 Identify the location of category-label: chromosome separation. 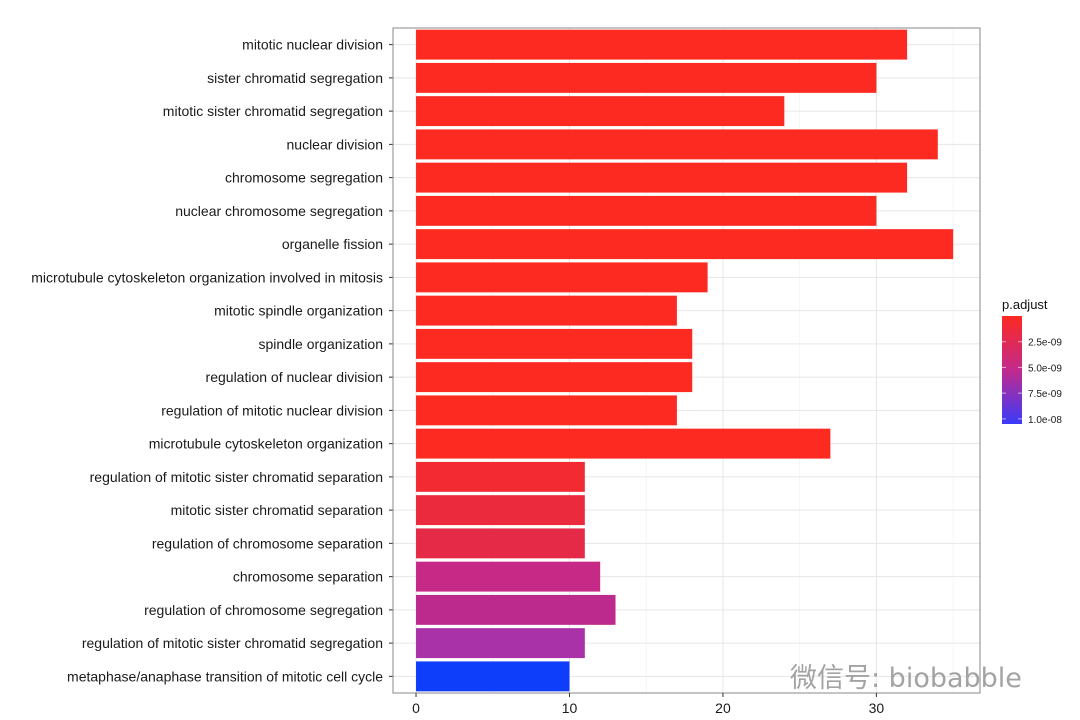
(308, 577).